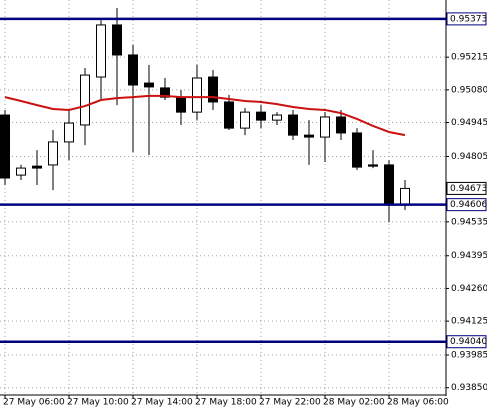 The image size is (487, 409). What do you see at coordinates (469, 322) in the screenshot?
I see `y-tick-label: 0.94125` at bounding box center [469, 322].